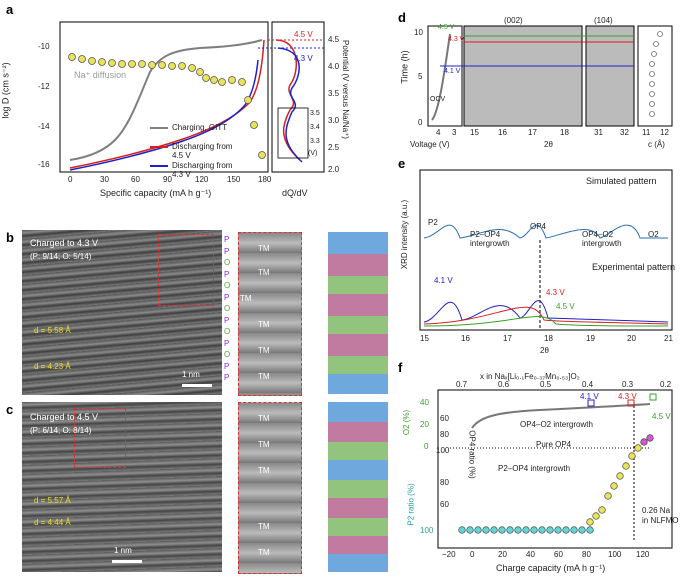 This screenshot has height=581, width=682. What do you see at coordinates (551, 568) in the screenshot?
I see `f-xlabel: Charge capacity (mA h g⁻¹)` at bounding box center [551, 568].